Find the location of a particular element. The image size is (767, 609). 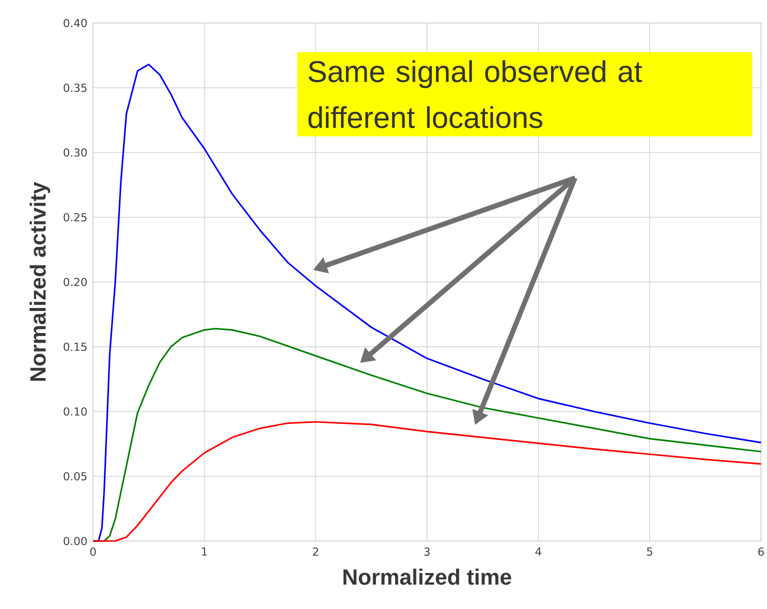

x-tick-label: 1 is located at coordinates (204, 552).